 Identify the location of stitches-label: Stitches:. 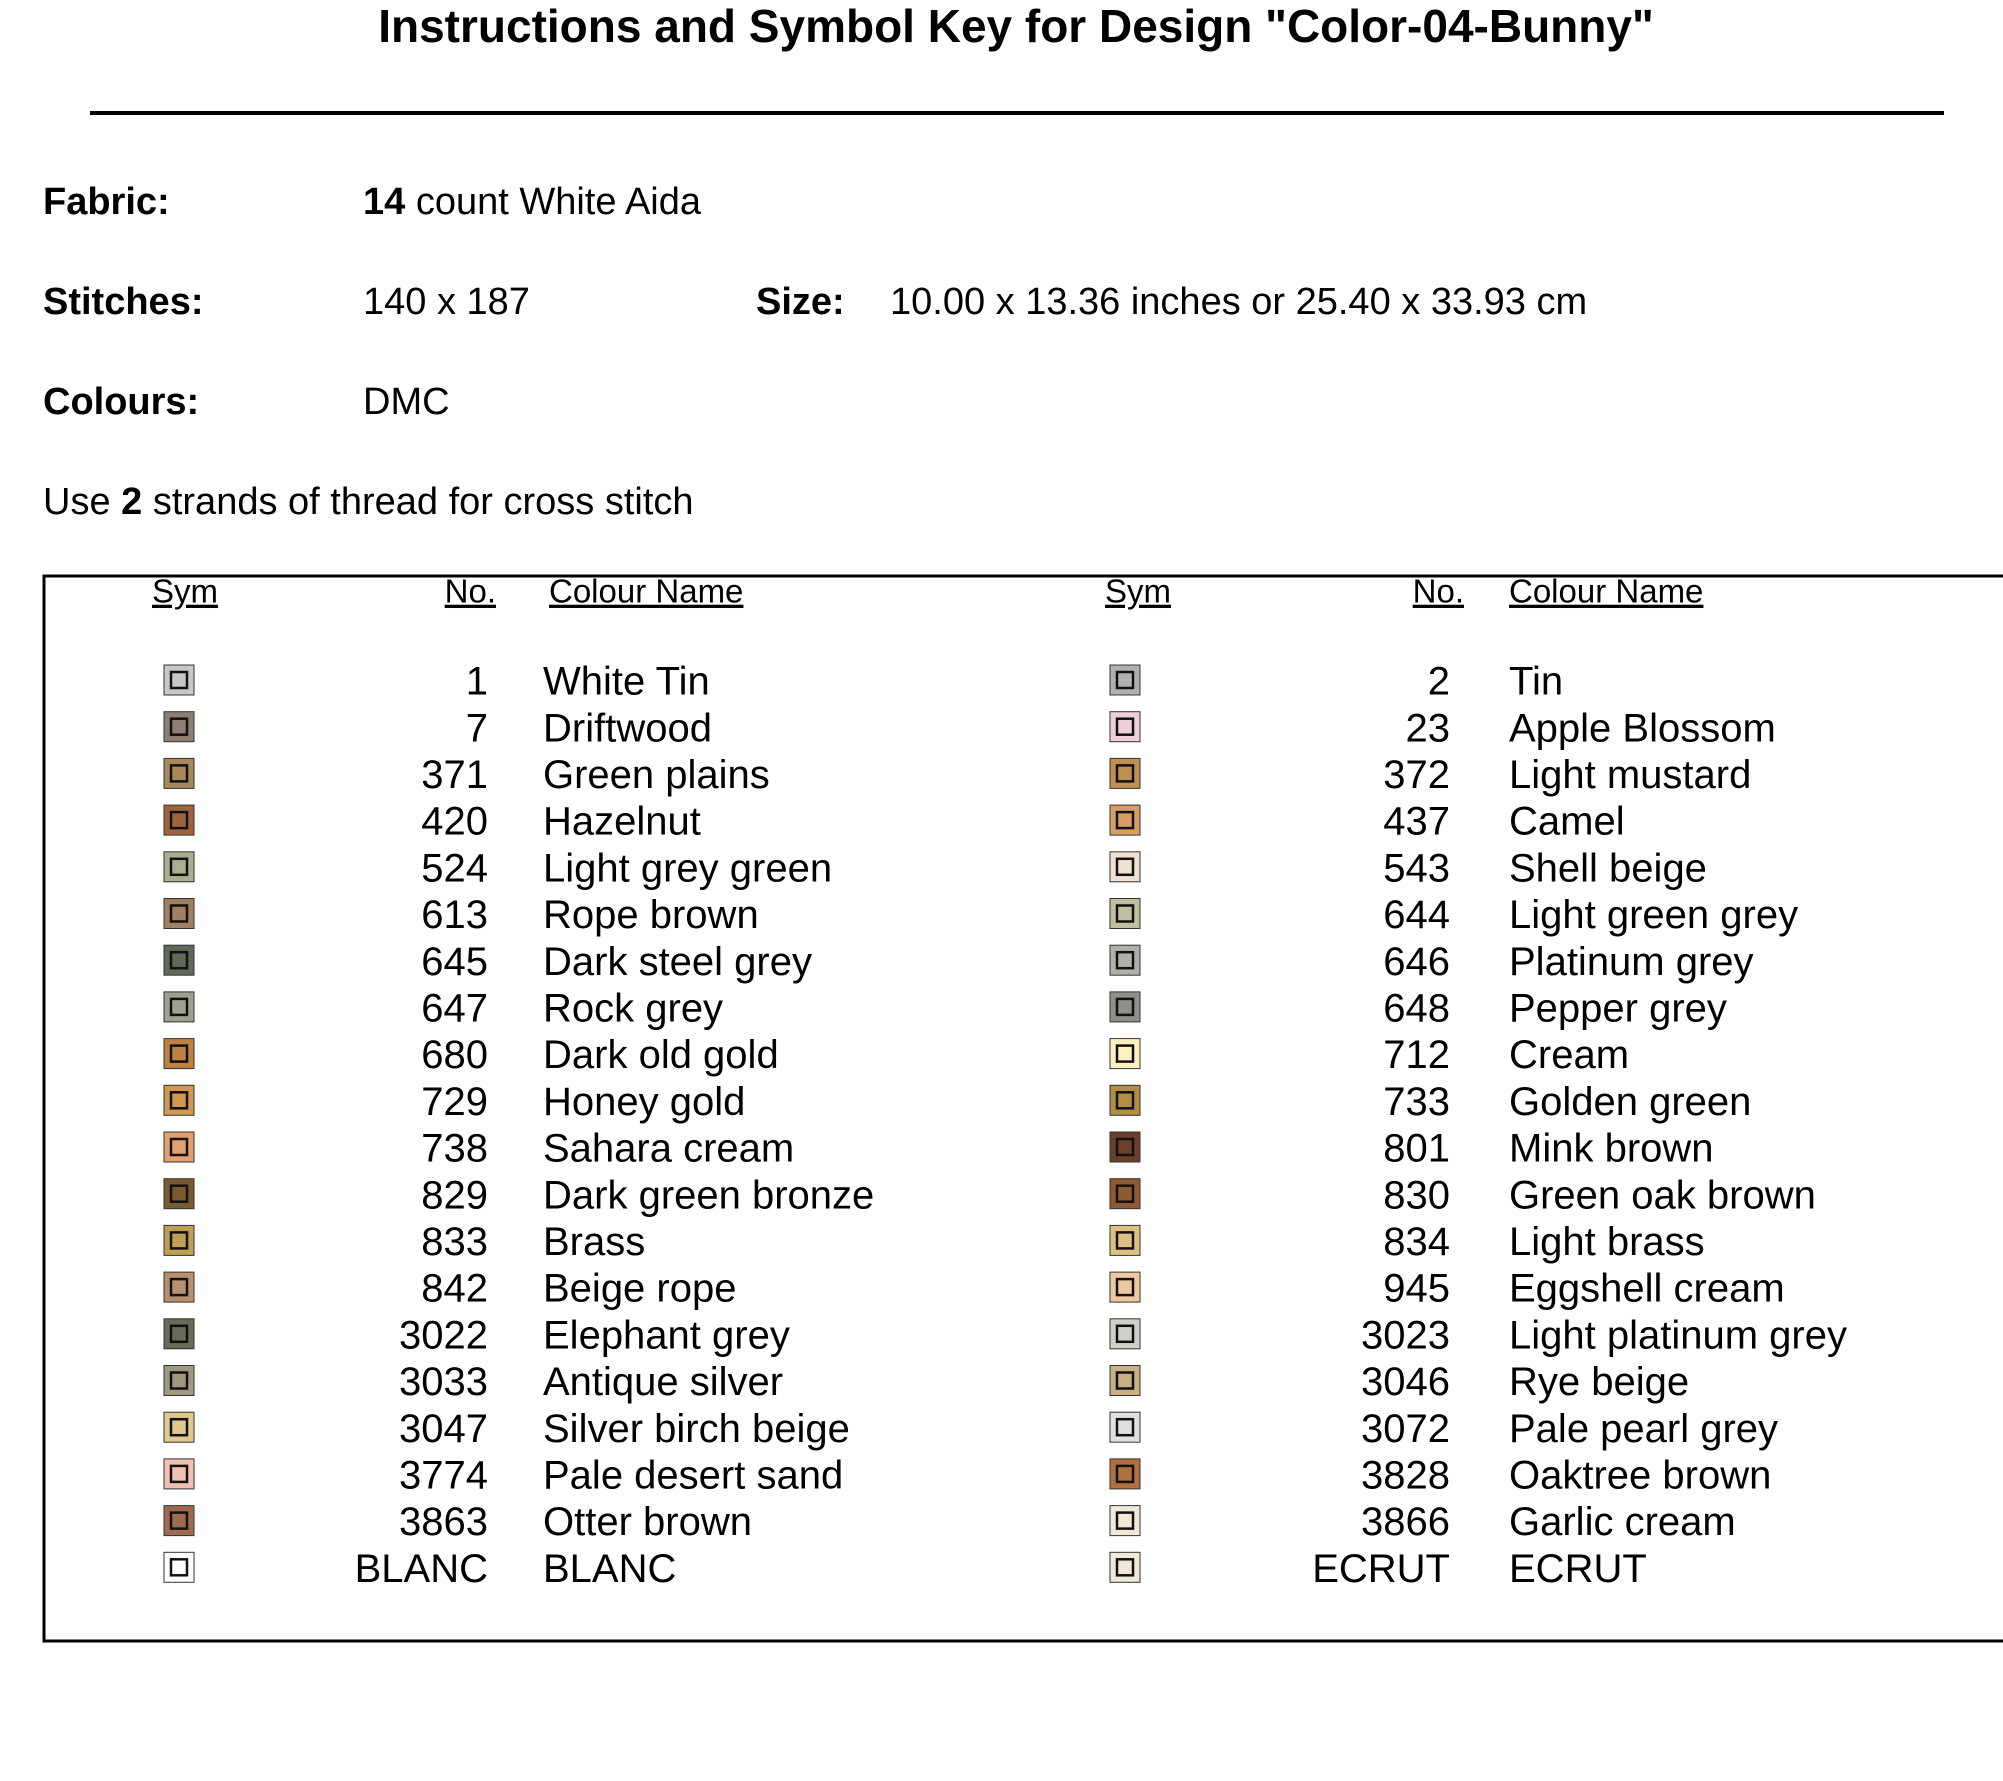
(123, 302).